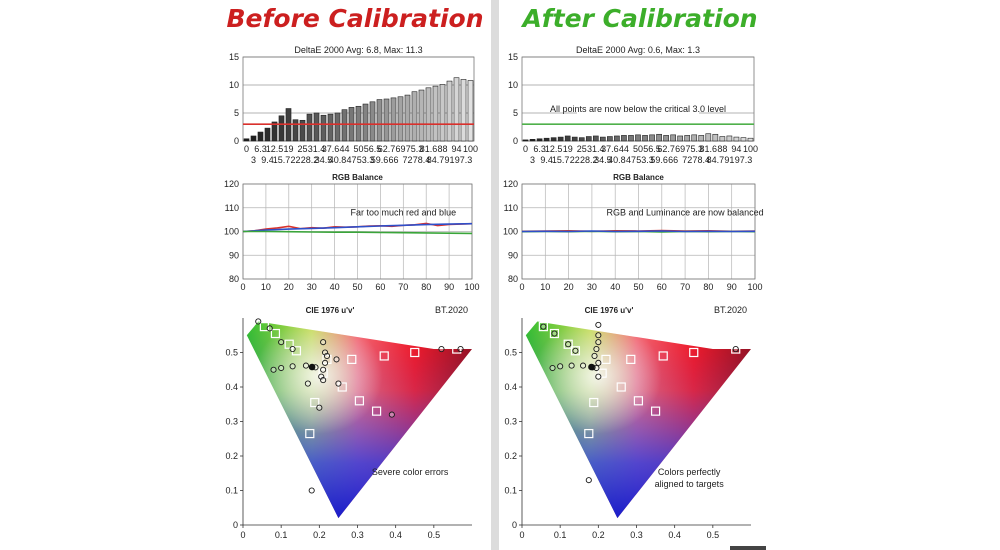 The height and width of the screenshot is (550, 1000). Describe the element at coordinates (357, 227) in the screenshot. I see `series-line` at that location.